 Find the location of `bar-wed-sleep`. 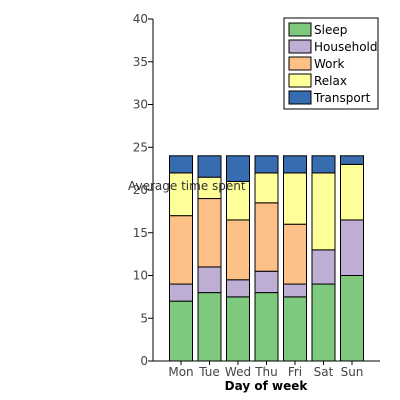

bar-wed-sleep is located at coordinates (238, 329).